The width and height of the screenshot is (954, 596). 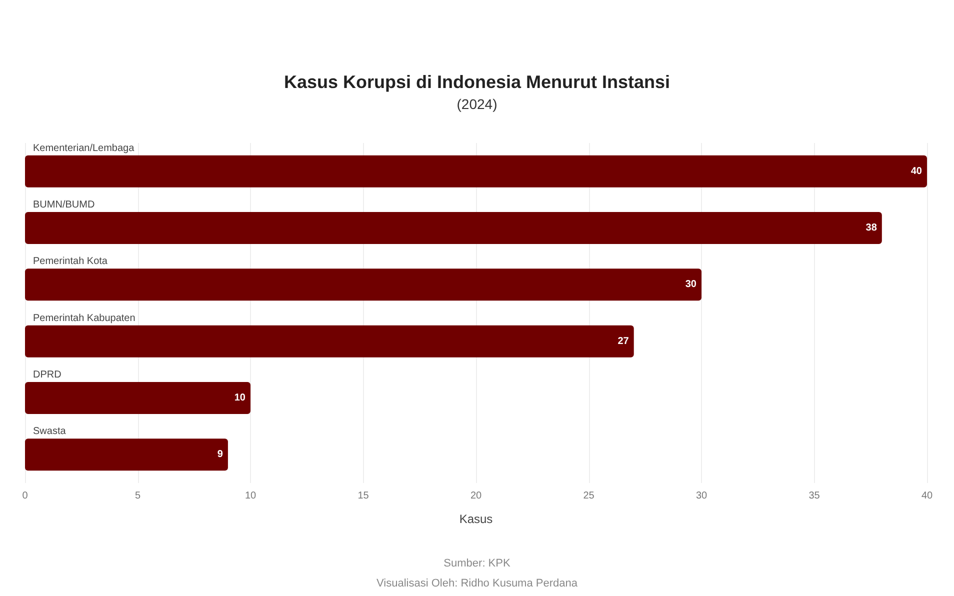 I want to click on y-tick-label: Pemerintah Kabupaten, so click(x=84, y=318).